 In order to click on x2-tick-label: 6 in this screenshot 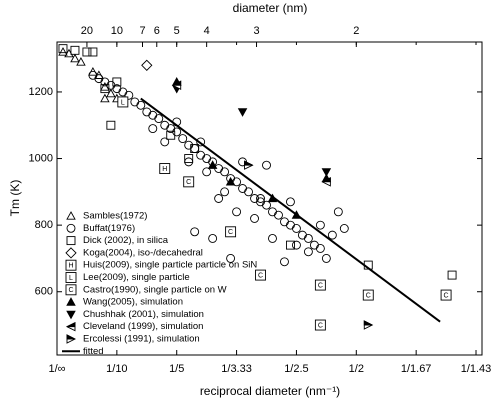, I will do `click(157, 31)`.